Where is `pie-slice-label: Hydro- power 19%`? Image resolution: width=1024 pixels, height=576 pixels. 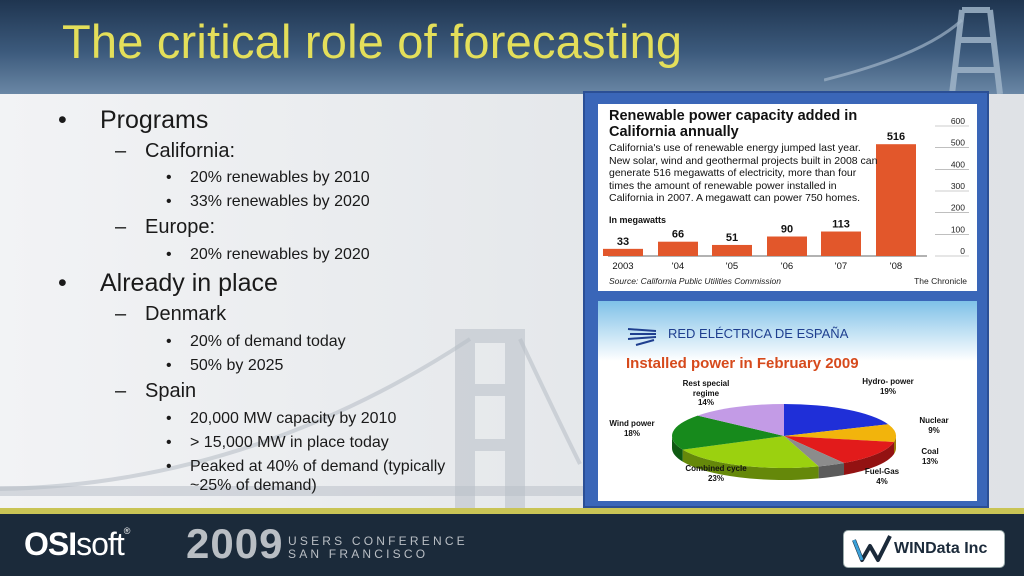
pie-slice-label: Hydro- power 19% is located at coordinates (888, 386).